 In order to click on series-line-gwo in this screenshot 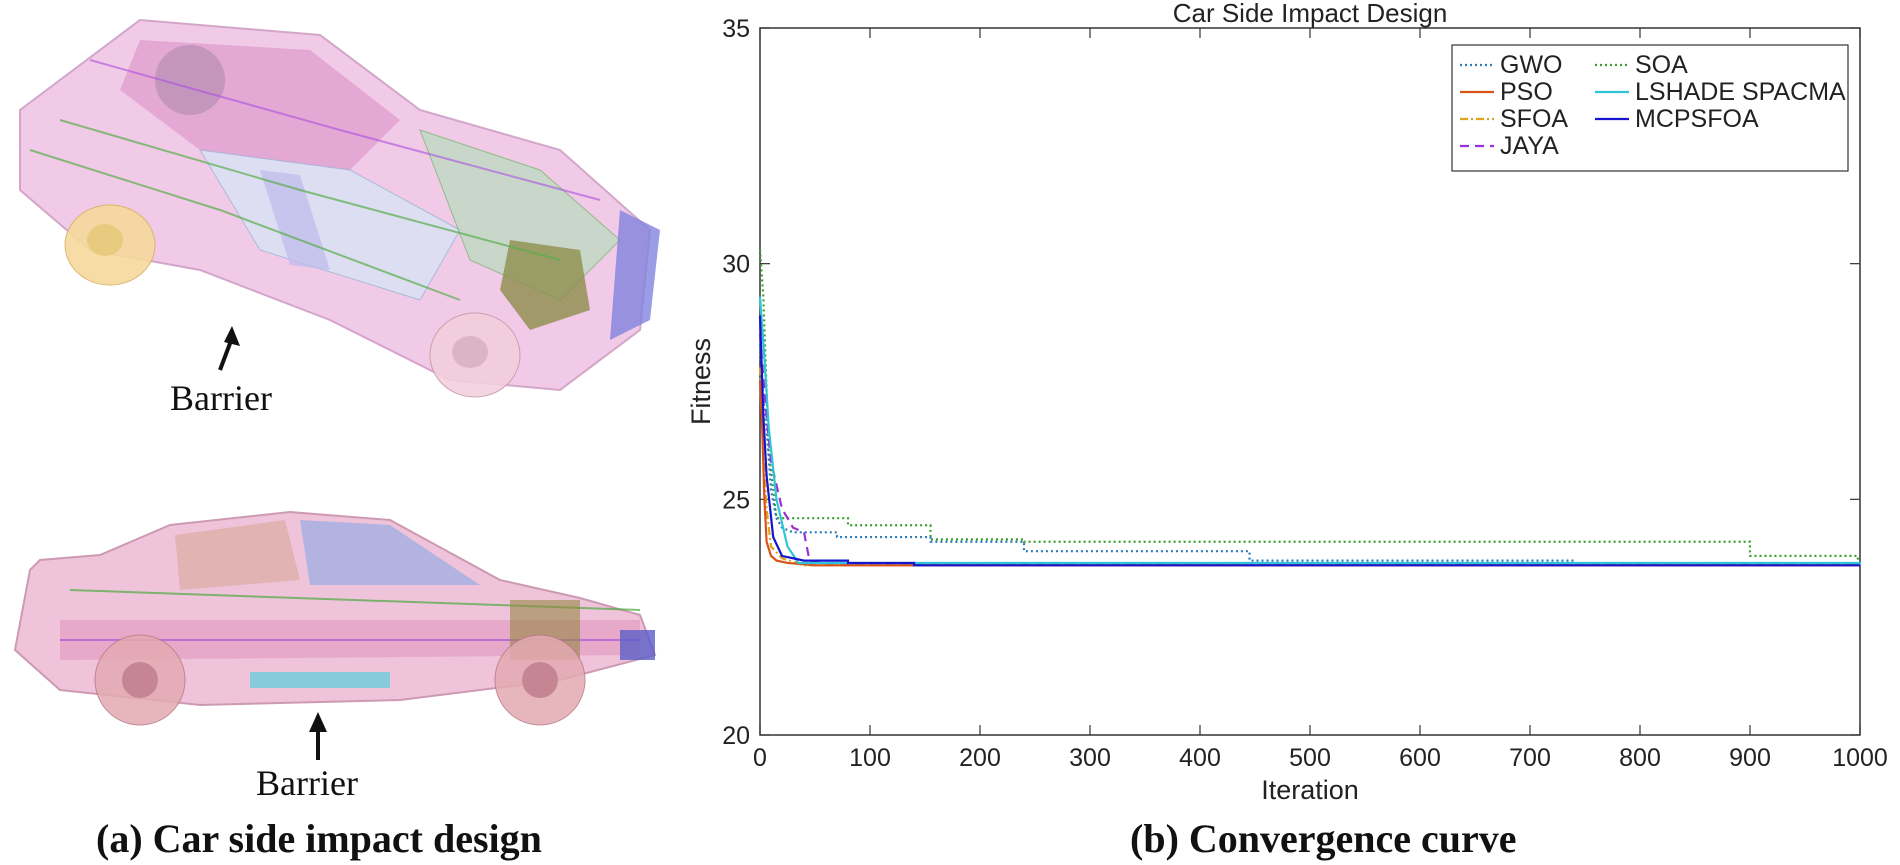, I will do `click(1166, 452)`.